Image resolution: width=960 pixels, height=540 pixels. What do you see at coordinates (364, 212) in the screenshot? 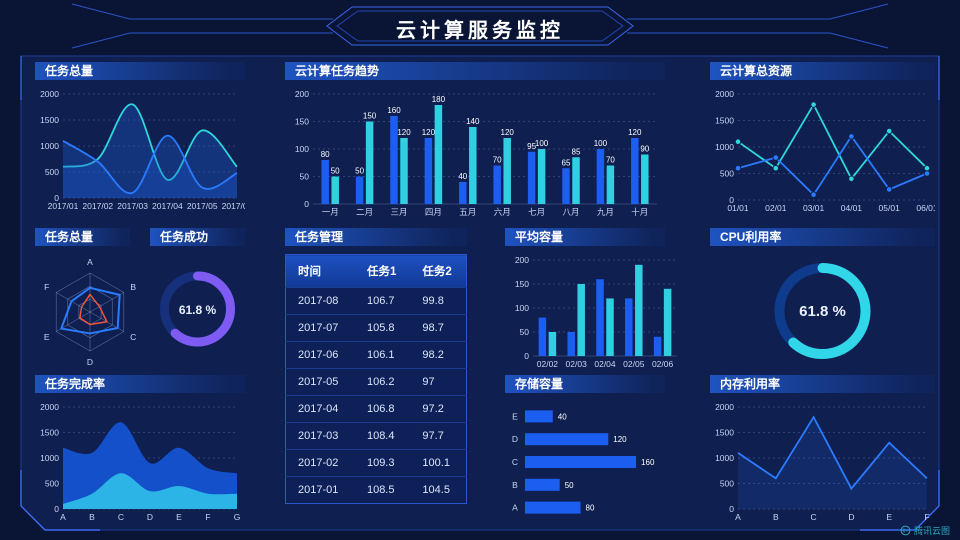
I see `svg-text: 二月` at bounding box center [364, 212].